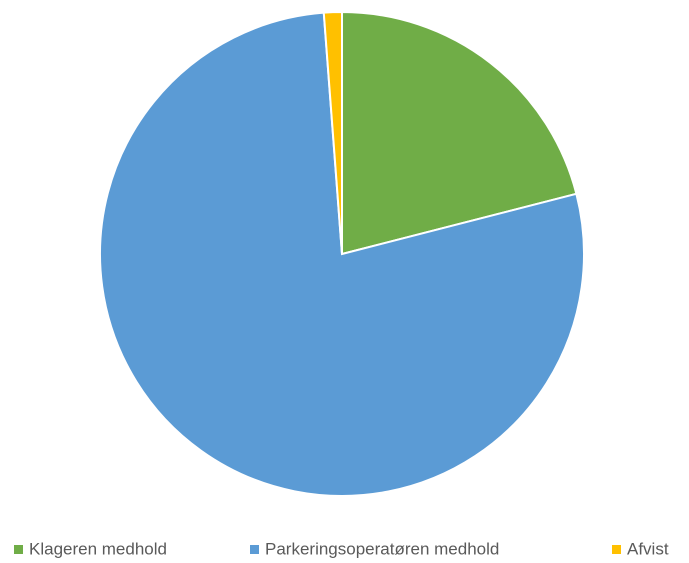 The height and width of the screenshot is (563, 689). I want to click on pie-slice, so click(332, 132).